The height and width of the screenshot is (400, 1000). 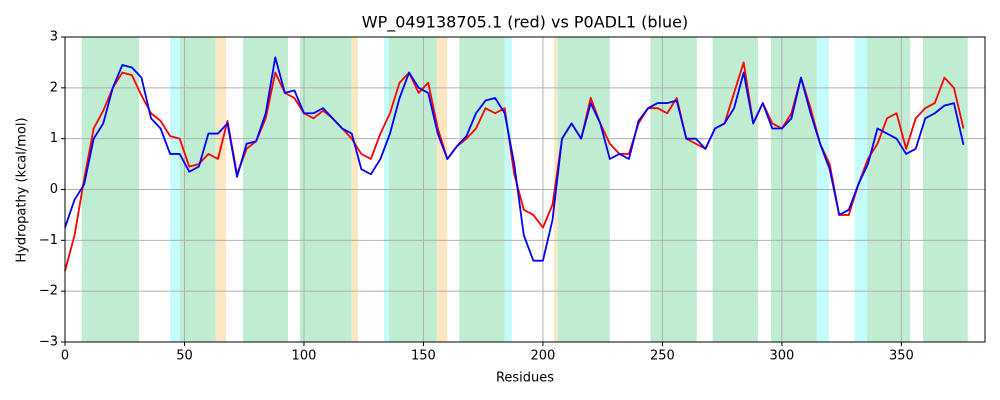 I want to click on x-tick-label: 300, so click(x=781, y=356).